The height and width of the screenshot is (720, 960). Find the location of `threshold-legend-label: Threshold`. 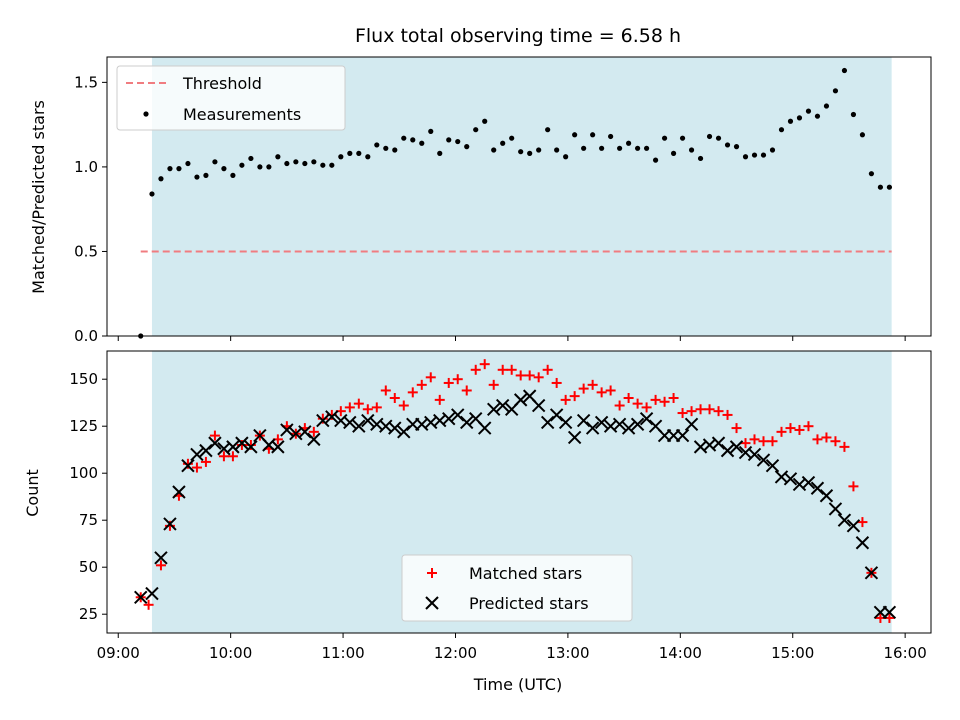

threshold-legend-label: Threshold is located at coordinates (222, 83).